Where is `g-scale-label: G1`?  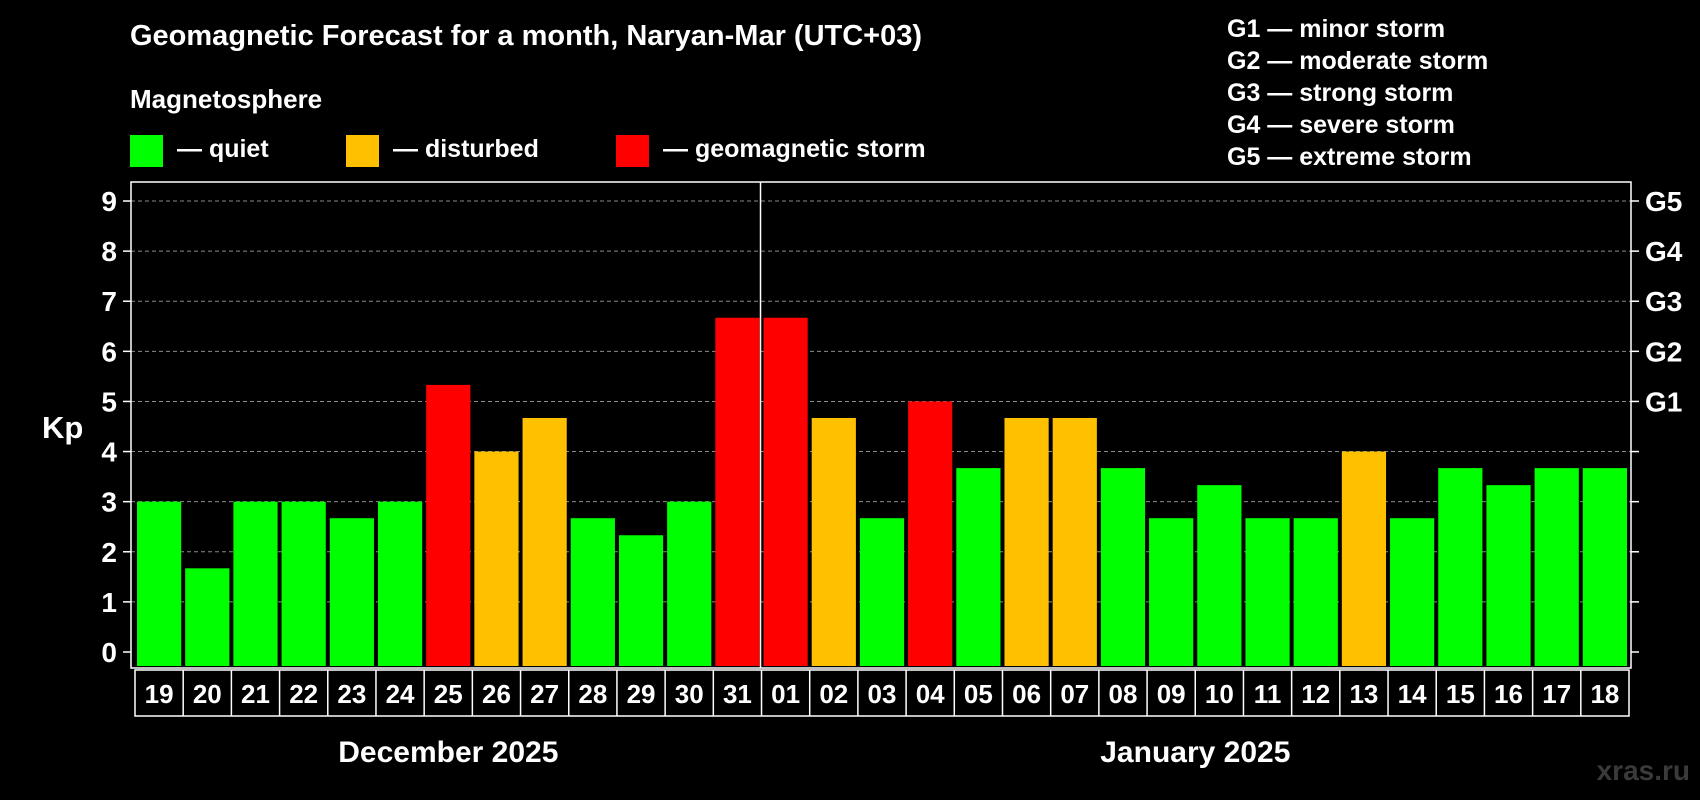
g-scale-label: G1 is located at coordinates (1663, 401).